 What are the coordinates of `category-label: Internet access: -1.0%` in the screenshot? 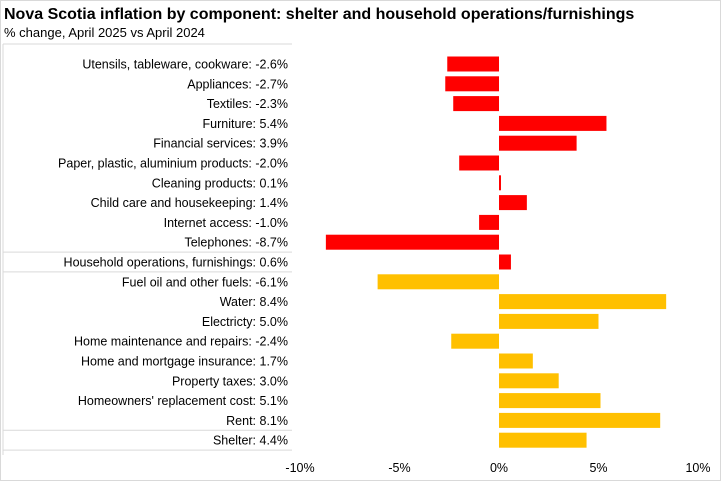 It's located at (226, 223).